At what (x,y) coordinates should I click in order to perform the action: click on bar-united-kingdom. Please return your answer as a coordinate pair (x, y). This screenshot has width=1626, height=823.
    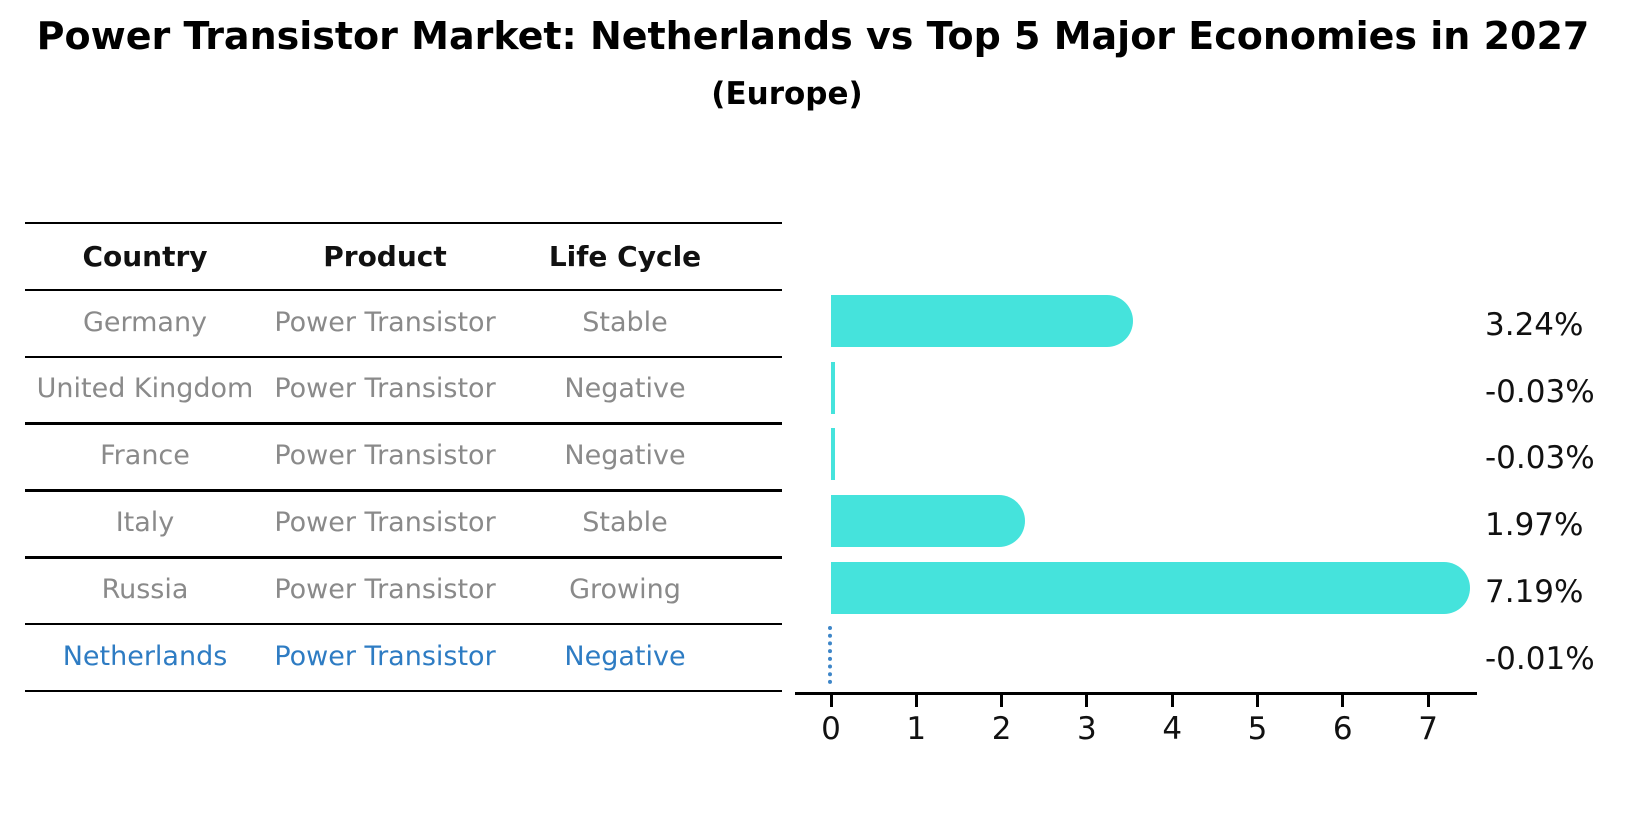
    Looking at the image, I should click on (833, 387).